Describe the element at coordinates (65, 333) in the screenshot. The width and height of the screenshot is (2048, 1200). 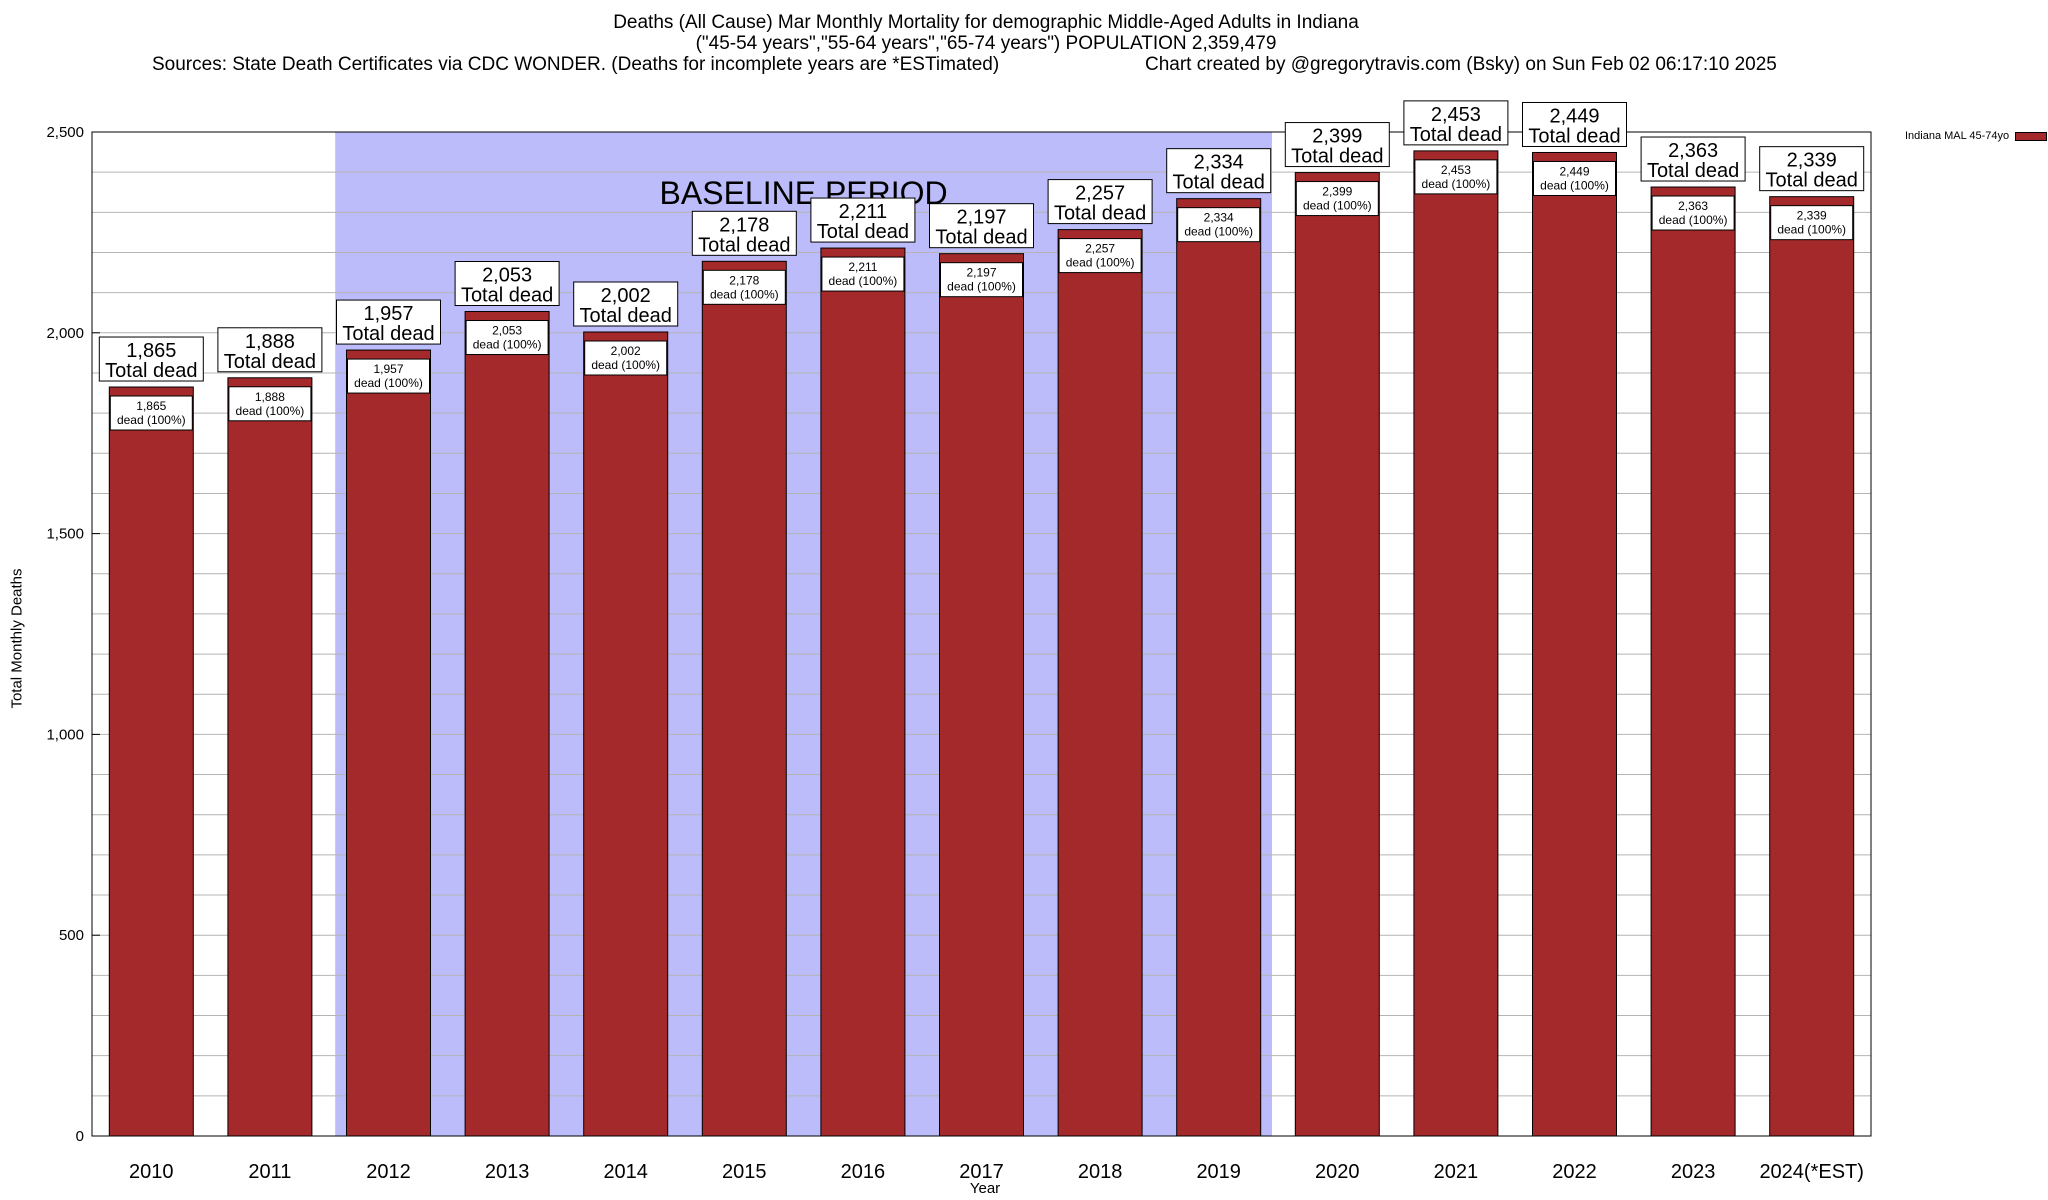
I see `y-tick-label: 2,000` at that location.